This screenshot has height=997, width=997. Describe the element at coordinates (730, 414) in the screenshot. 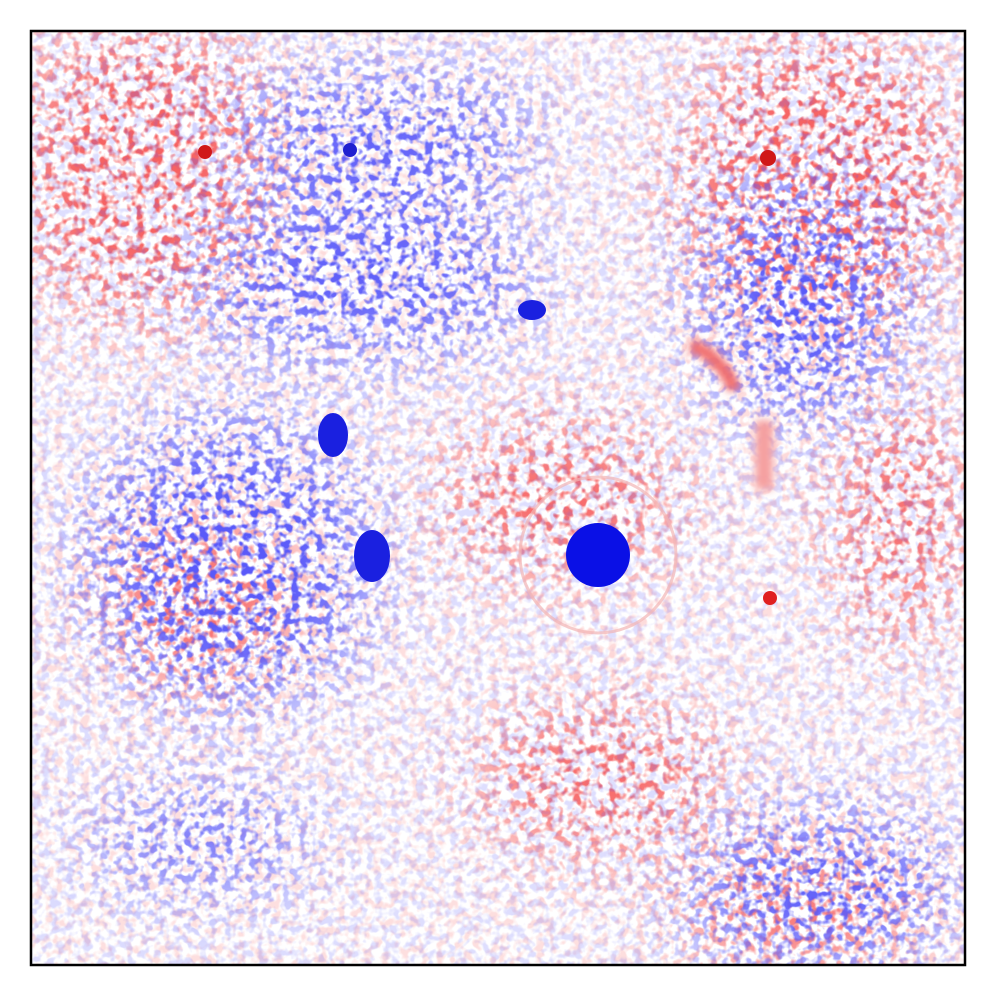

I see `red-streaks` at that location.